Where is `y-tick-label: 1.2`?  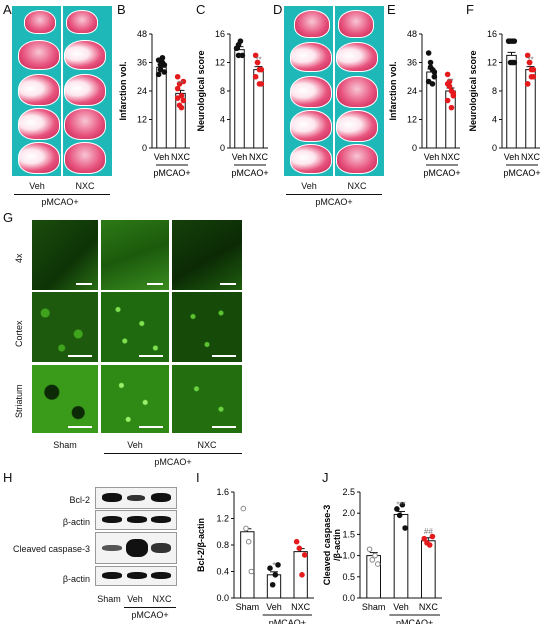
y-tick-label: 1.2 is located at coordinates (222, 519).